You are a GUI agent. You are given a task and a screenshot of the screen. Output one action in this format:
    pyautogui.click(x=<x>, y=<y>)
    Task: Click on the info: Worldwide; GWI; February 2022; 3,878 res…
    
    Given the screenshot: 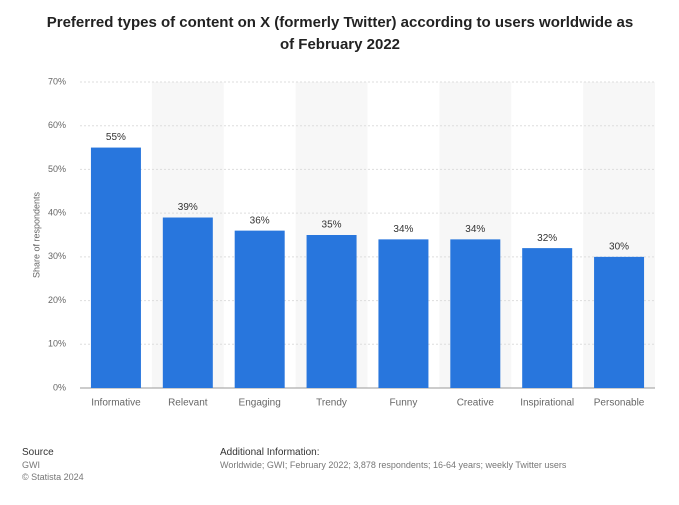 What is the action you would take?
    pyautogui.click(x=393, y=465)
    